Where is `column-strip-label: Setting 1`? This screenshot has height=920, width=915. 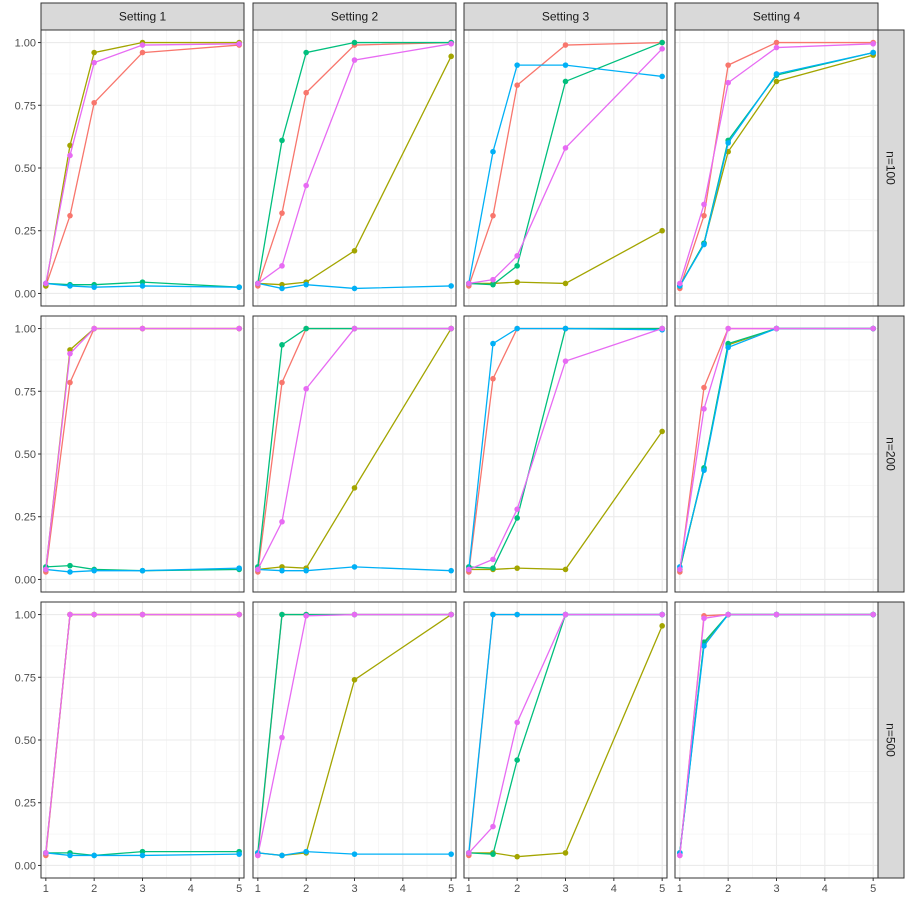 column-strip-label: Setting 1 is located at coordinates (143, 17).